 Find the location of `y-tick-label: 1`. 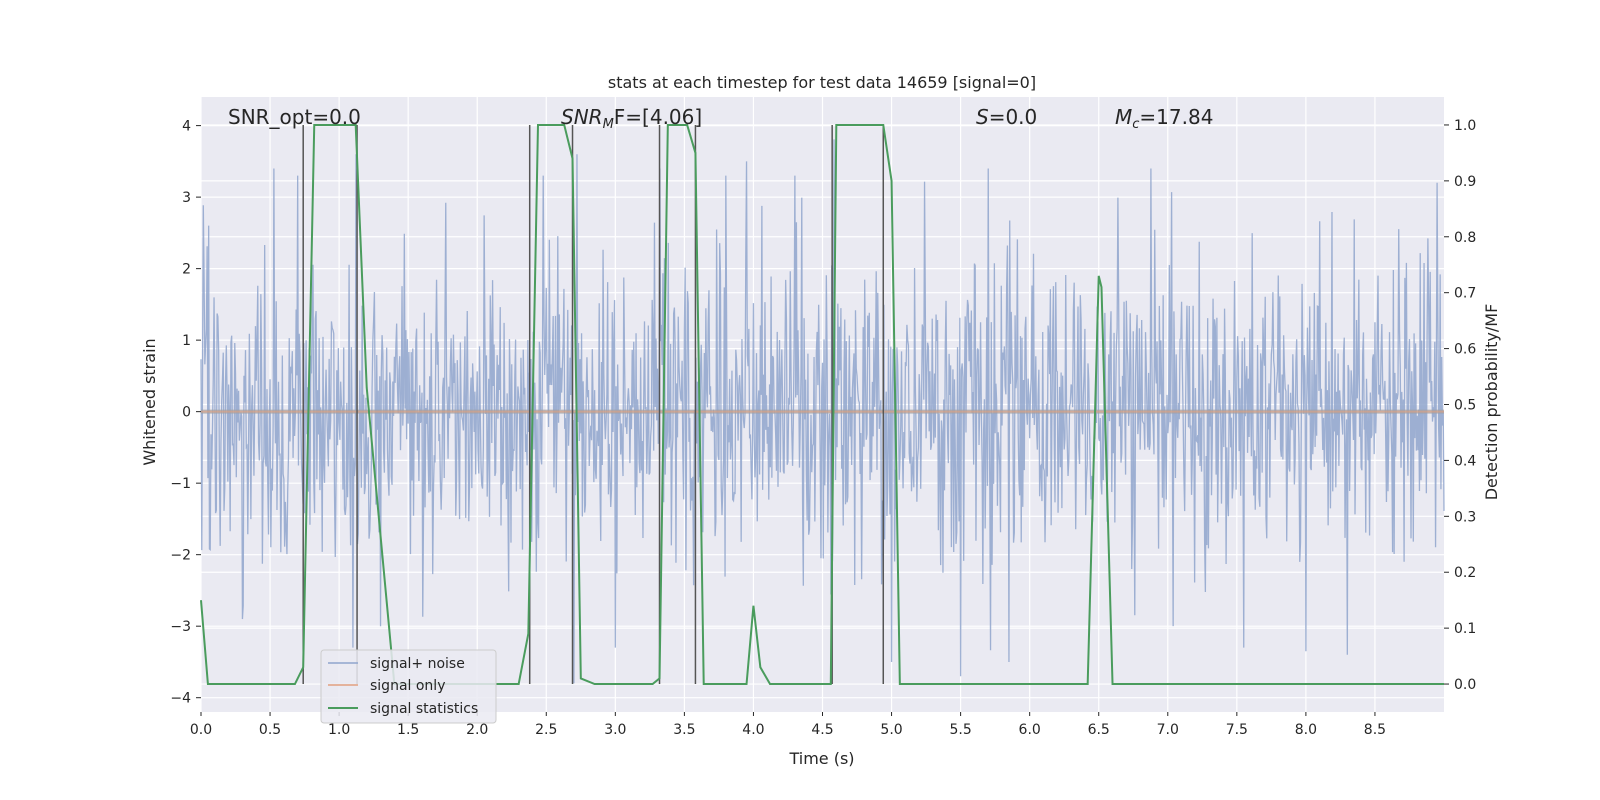

y-tick-label: 1 is located at coordinates (186, 341).